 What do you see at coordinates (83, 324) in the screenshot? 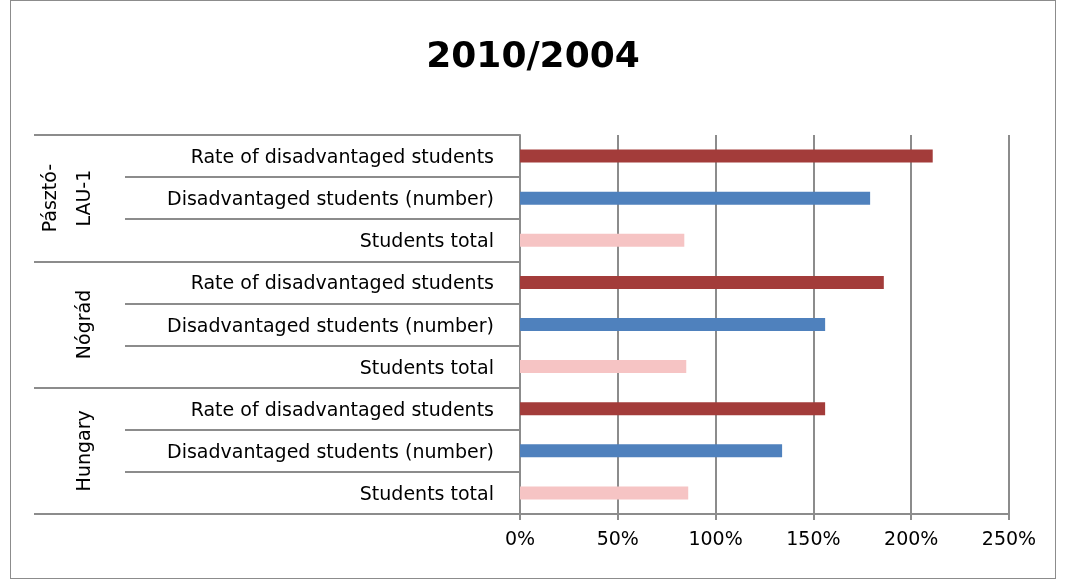
I see `text: Nógrád` at bounding box center [83, 324].